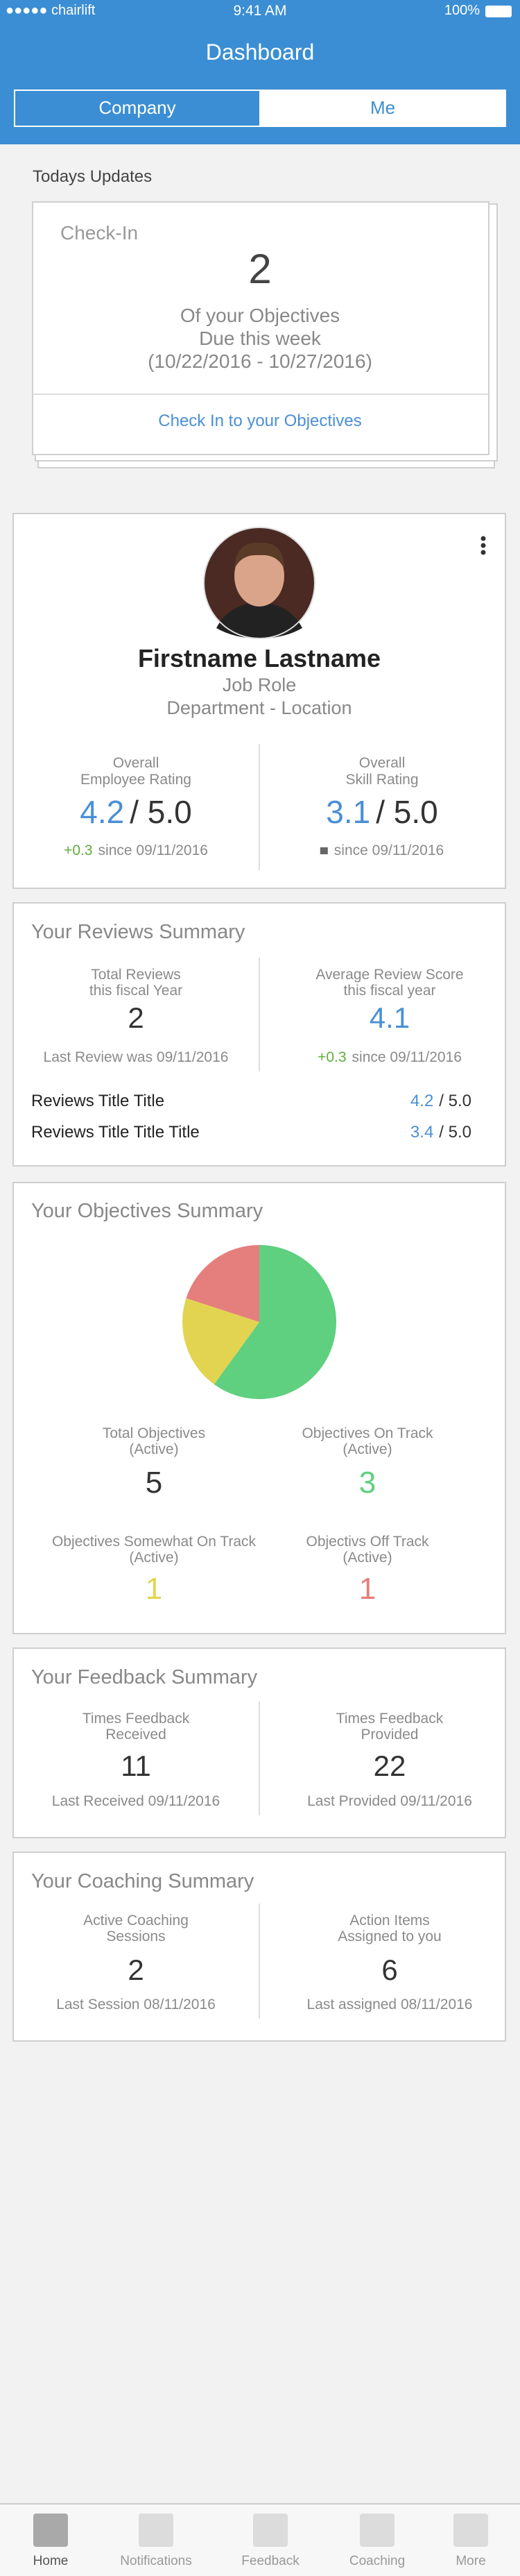 The width and height of the screenshot is (520, 2576). I want to click on stat-label: Assigned to you, so click(390, 1936).